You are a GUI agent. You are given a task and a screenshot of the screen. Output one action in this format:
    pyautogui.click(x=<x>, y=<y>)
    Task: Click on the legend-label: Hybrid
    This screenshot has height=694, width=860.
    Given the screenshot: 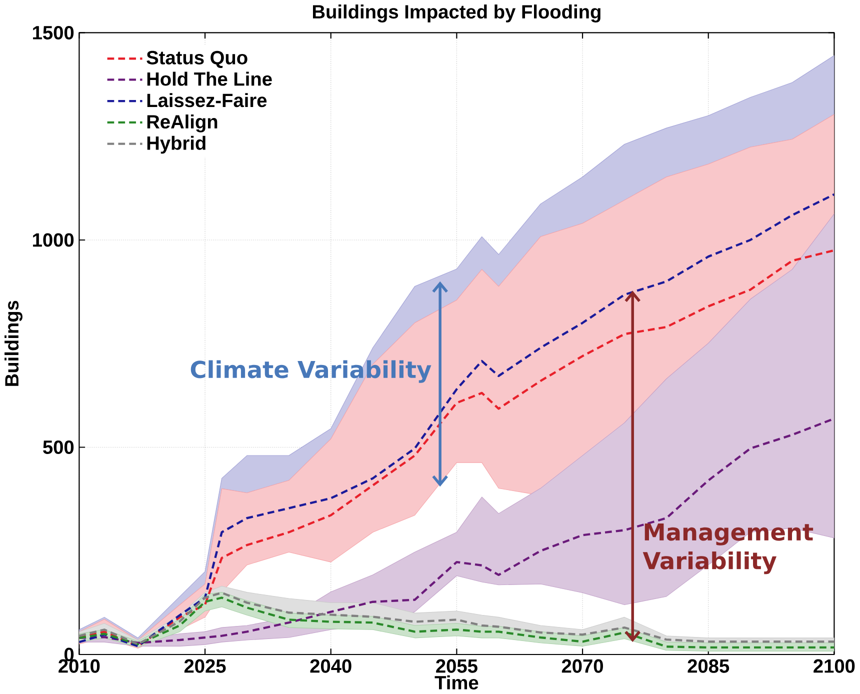 What is the action you would take?
    pyautogui.click(x=176, y=145)
    